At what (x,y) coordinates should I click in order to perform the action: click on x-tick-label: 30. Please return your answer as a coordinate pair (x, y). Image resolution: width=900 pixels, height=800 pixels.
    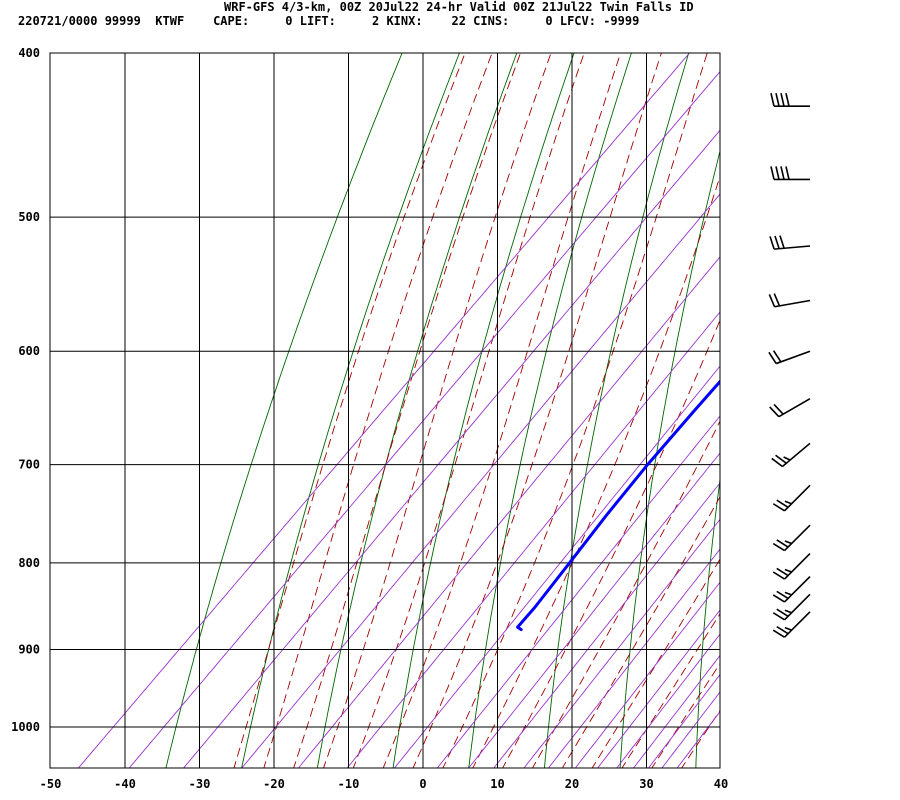
    Looking at the image, I should click on (646, 784).